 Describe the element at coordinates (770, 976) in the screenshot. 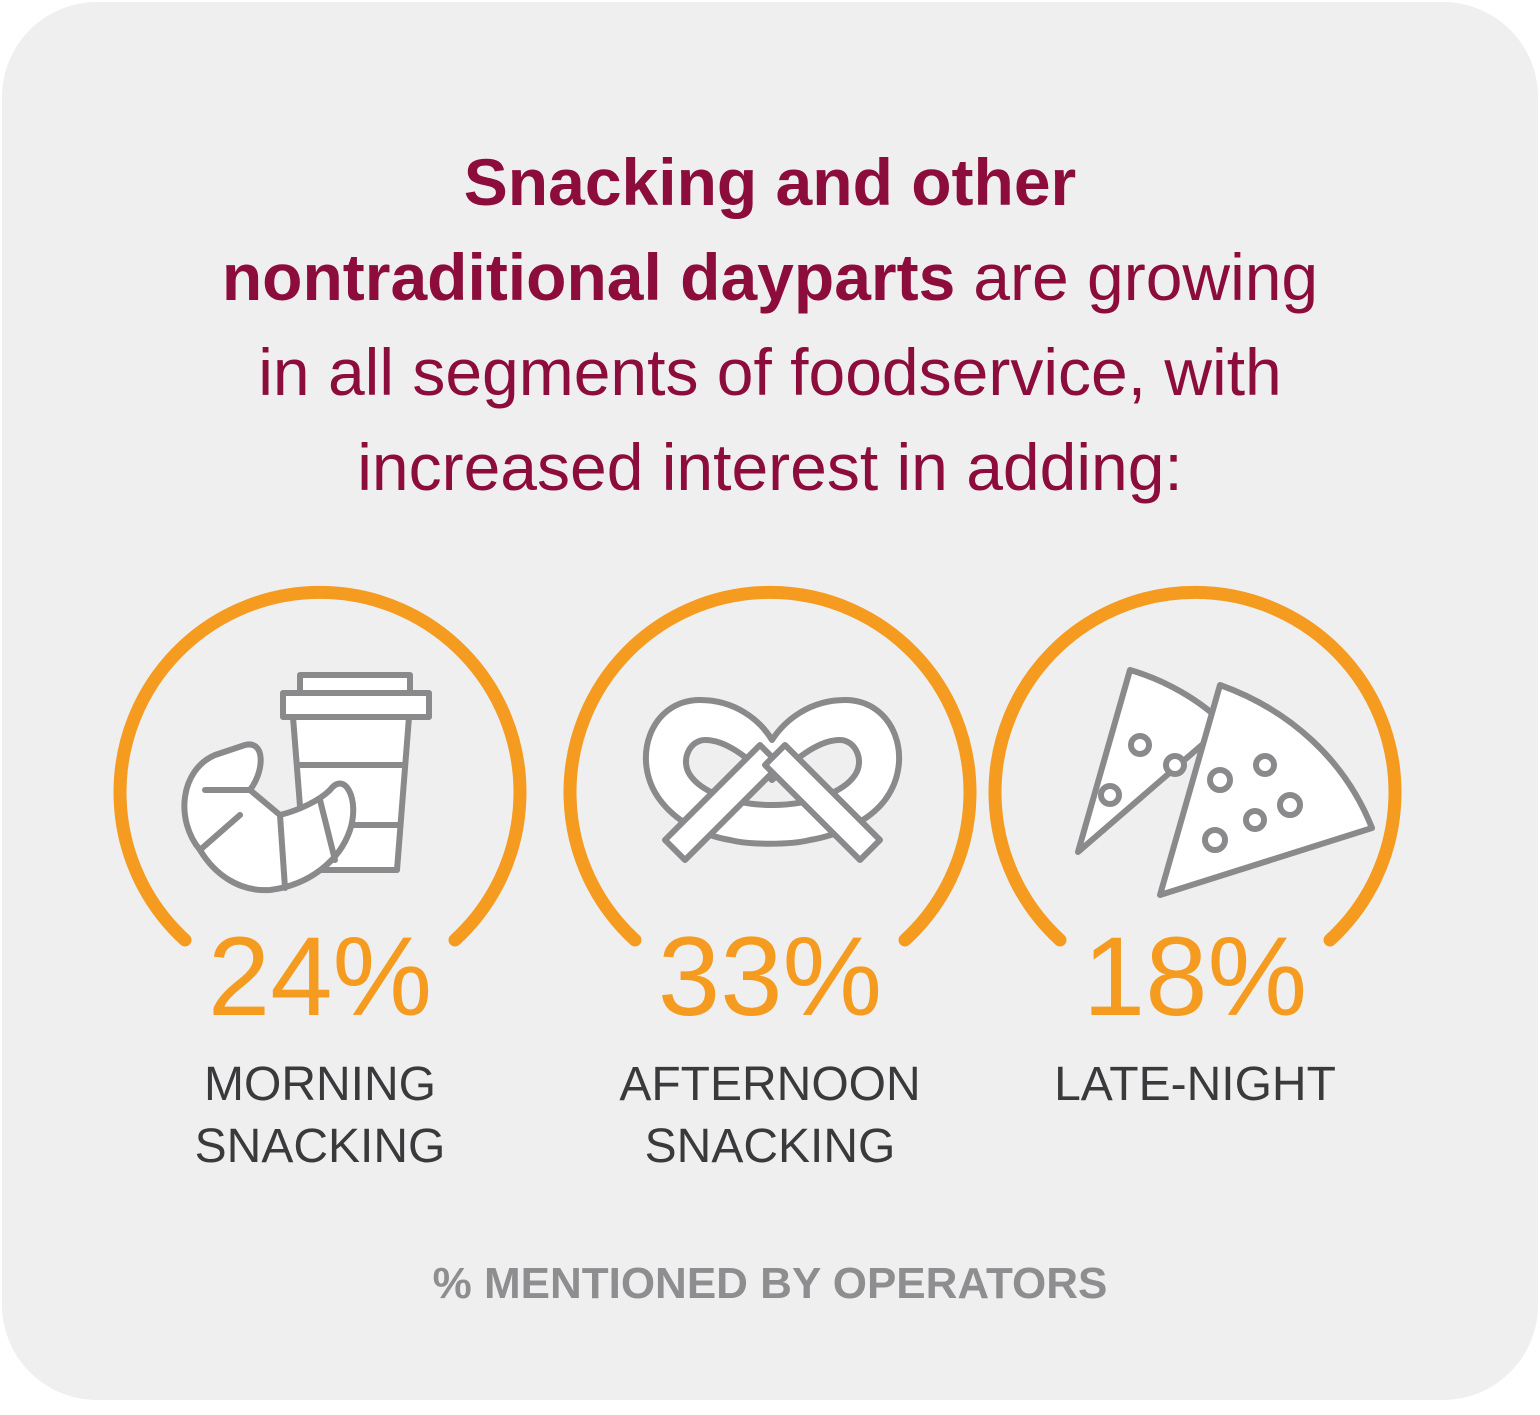

I see `stat-value: 33%` at that location.